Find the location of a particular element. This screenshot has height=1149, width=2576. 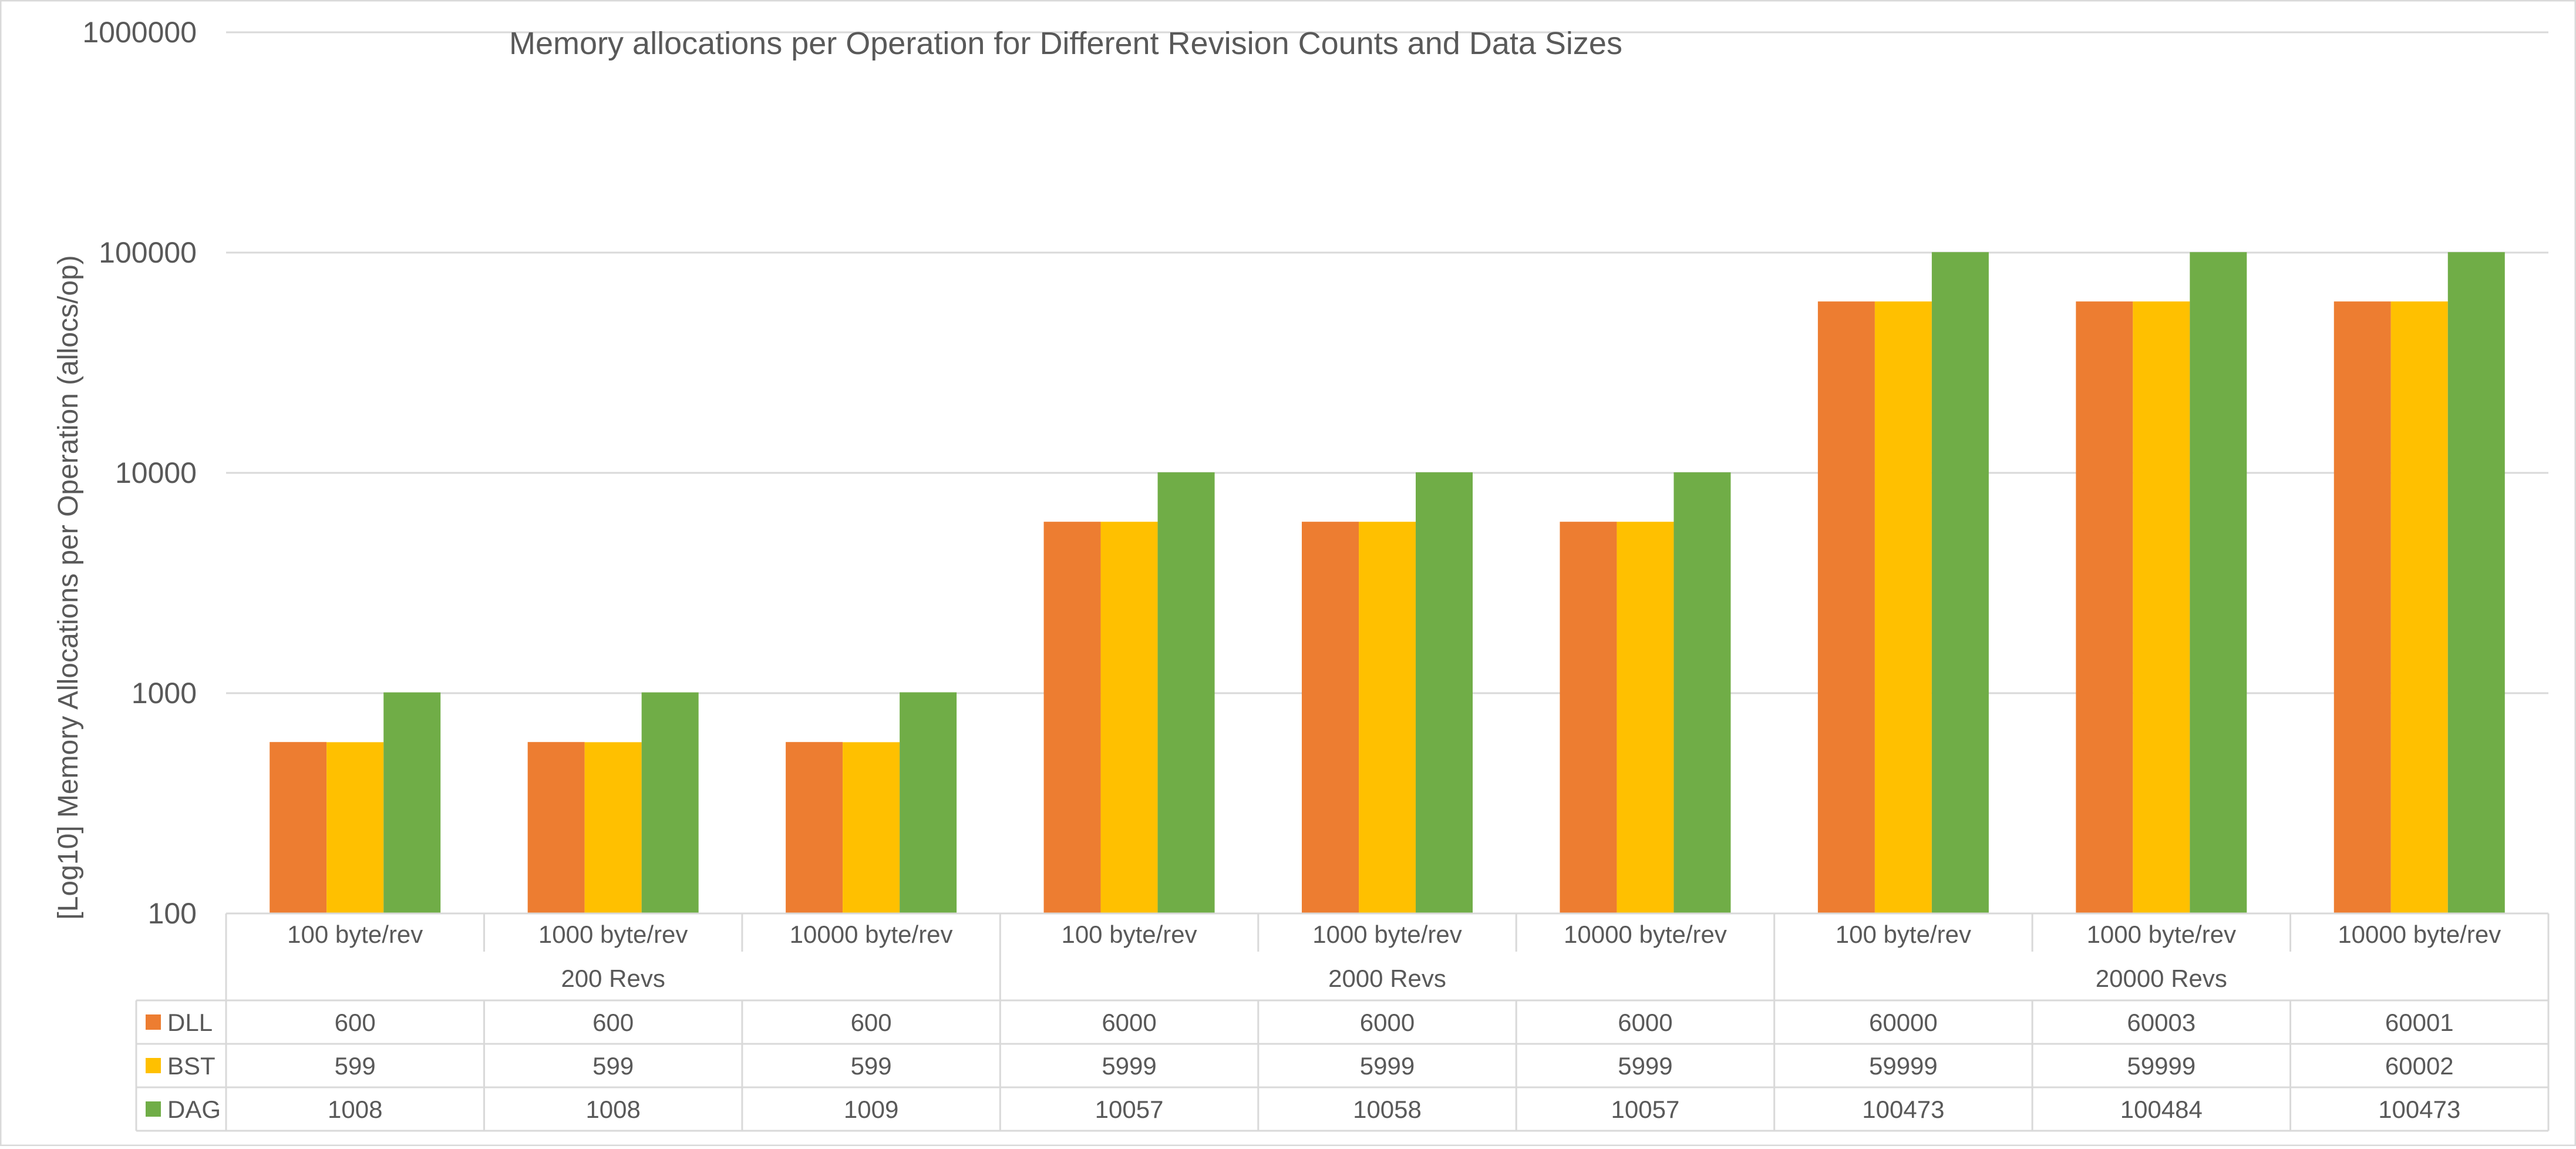

y-tick-label: 10000 is located at coordinates (156, 473).